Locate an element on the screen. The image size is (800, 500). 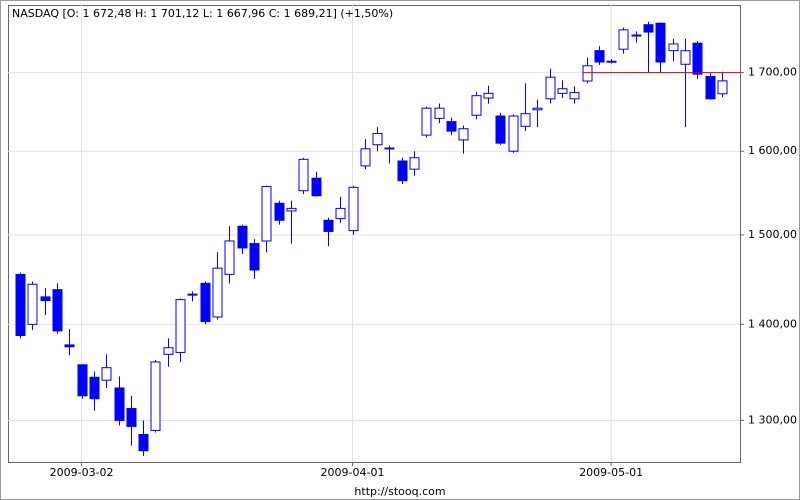
y-tick-label: 1 600,00 is located at coordinates (772, 150).